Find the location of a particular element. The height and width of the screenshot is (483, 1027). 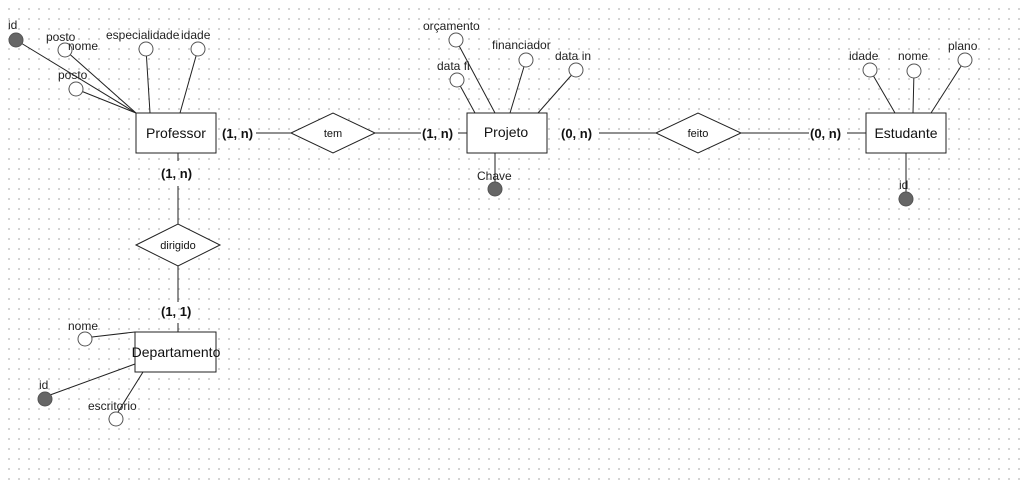

relationship-feito: feito is located at coordinates (698, 133).